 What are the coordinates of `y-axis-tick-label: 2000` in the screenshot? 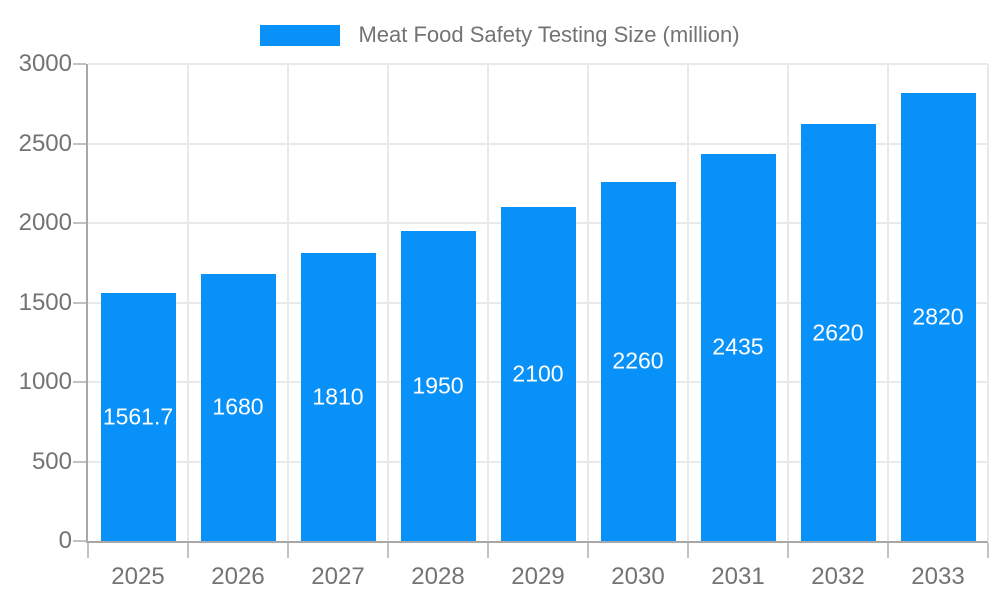 It's located at (45, 222).